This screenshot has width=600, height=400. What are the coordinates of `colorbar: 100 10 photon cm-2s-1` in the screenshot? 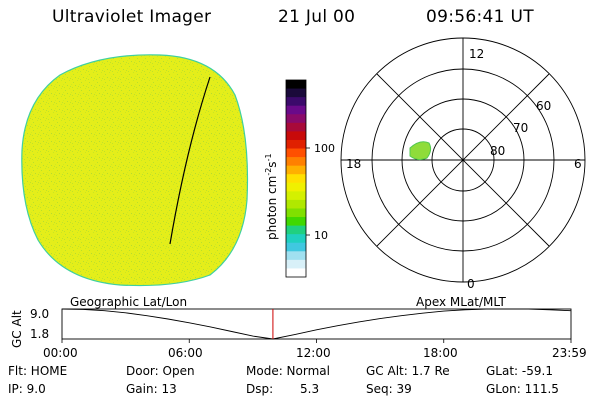 It's located at (299, 178).